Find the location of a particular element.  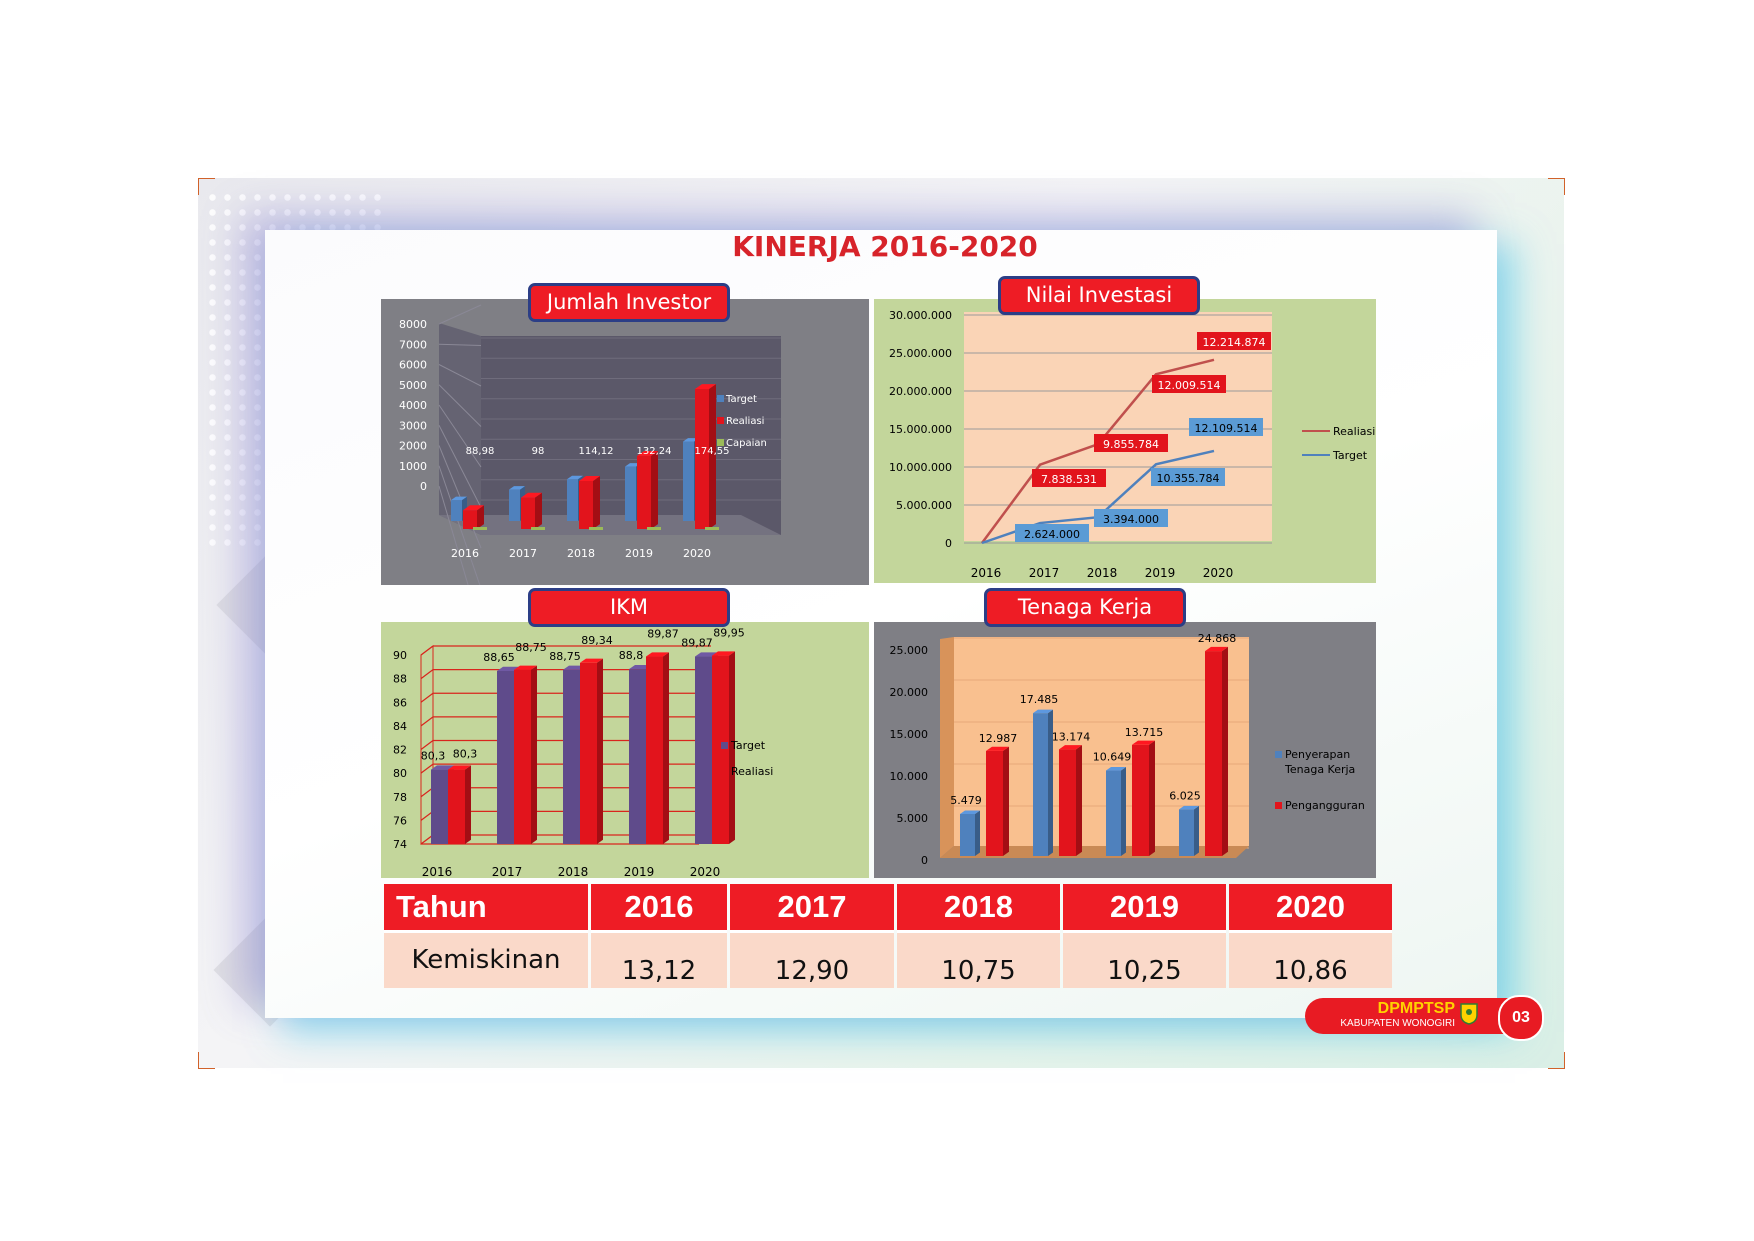

data-label: 80,3 is located at coordinates (433, 756).